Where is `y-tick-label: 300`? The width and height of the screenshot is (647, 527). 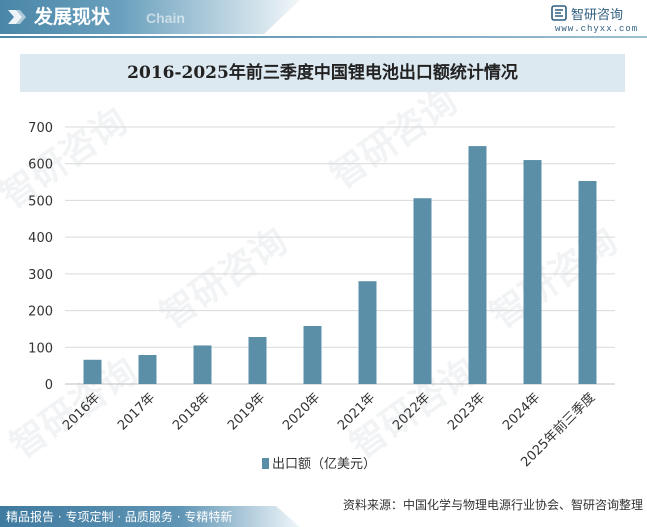
y-tick-label: 300 is located at coordinates (40, 275).